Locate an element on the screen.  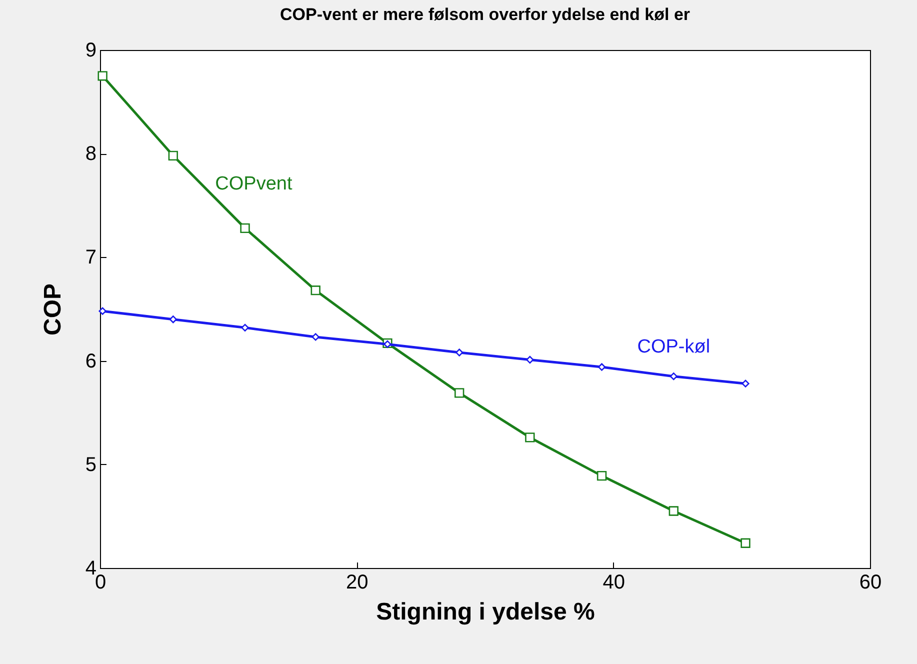
y-tick-label: 8 is located at coordinates (90, 154).